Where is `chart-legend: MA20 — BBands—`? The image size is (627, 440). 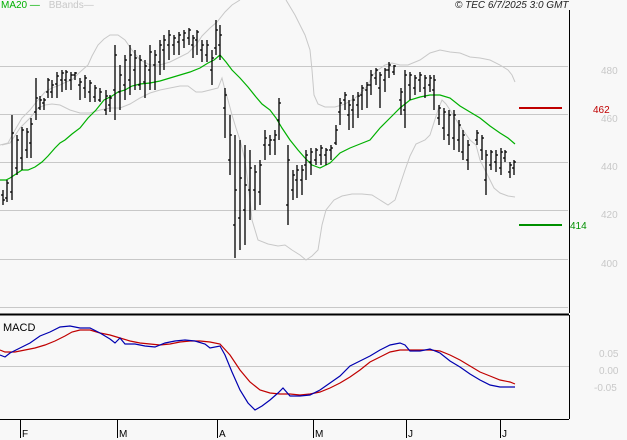
chart-legend: MA20 — BBands— is located at coordinates (47, 6).